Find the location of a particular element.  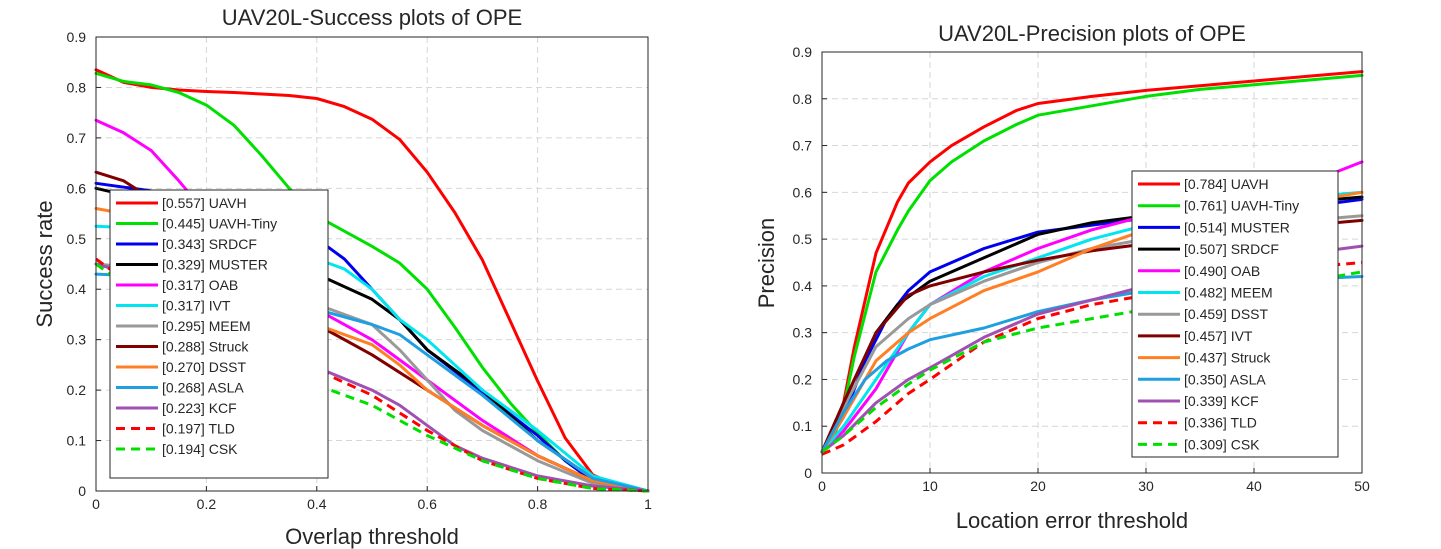

success-plot-ytick-label: 0.9 is located at coordinates (77, 37).